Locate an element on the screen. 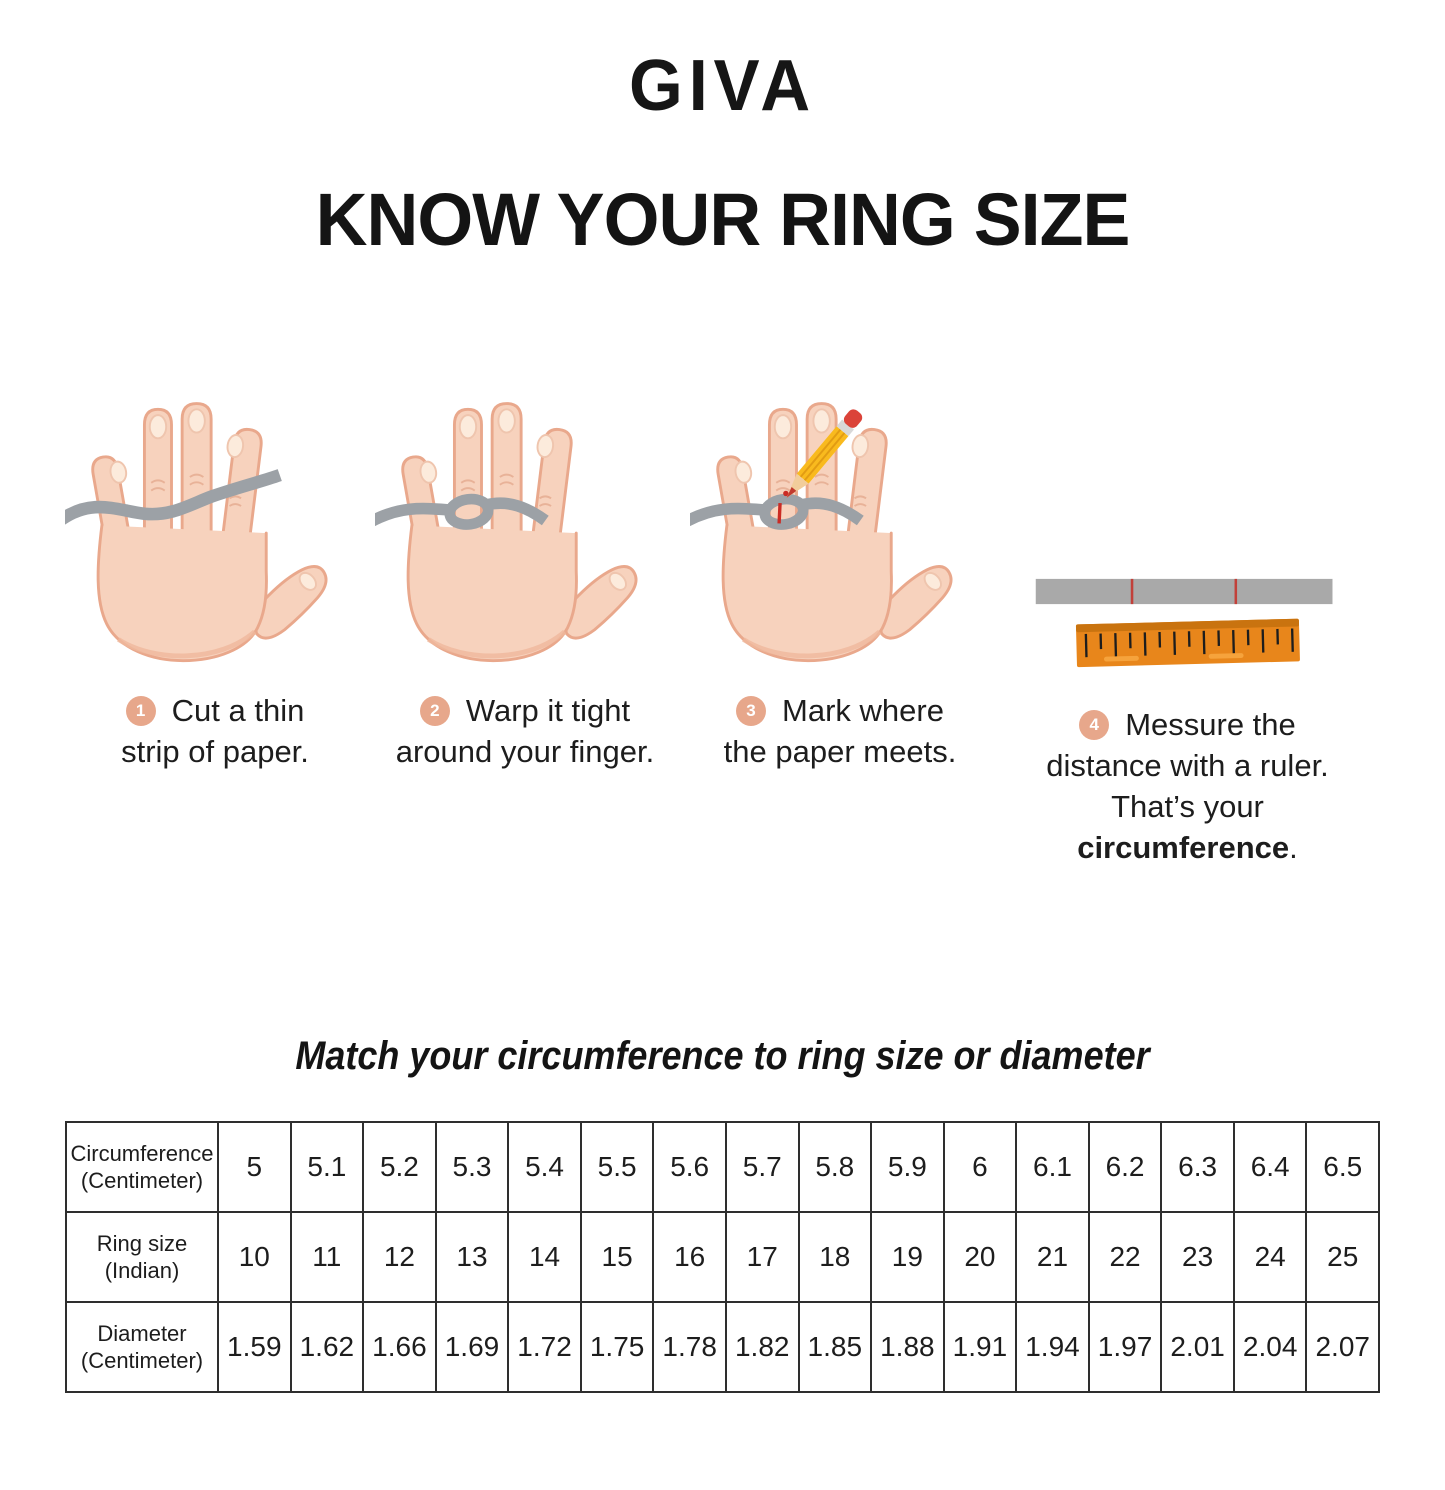 The image size is (1445, 1490). step-1-text-line1: Cut a thin is located at coordinates (238, 710).